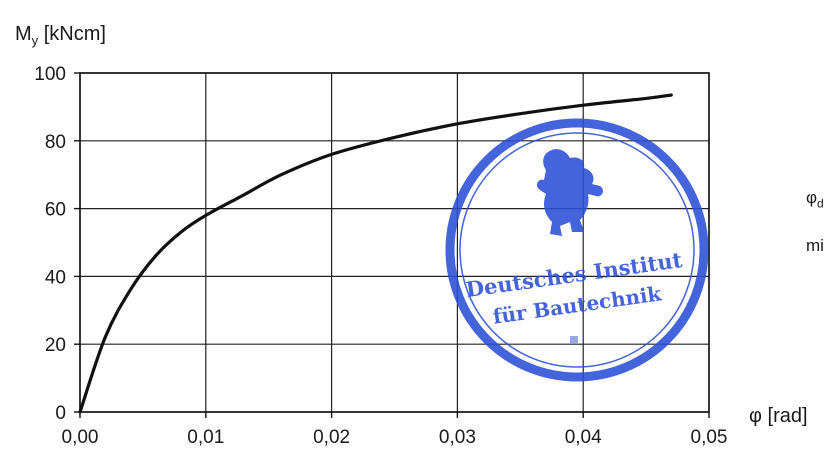 This screenshot has width=838, height=468. What do you see at coordinates (583, 437) in the screenshot?
I see `x-tick-label: 0,04` at bounding box center [583, 437].